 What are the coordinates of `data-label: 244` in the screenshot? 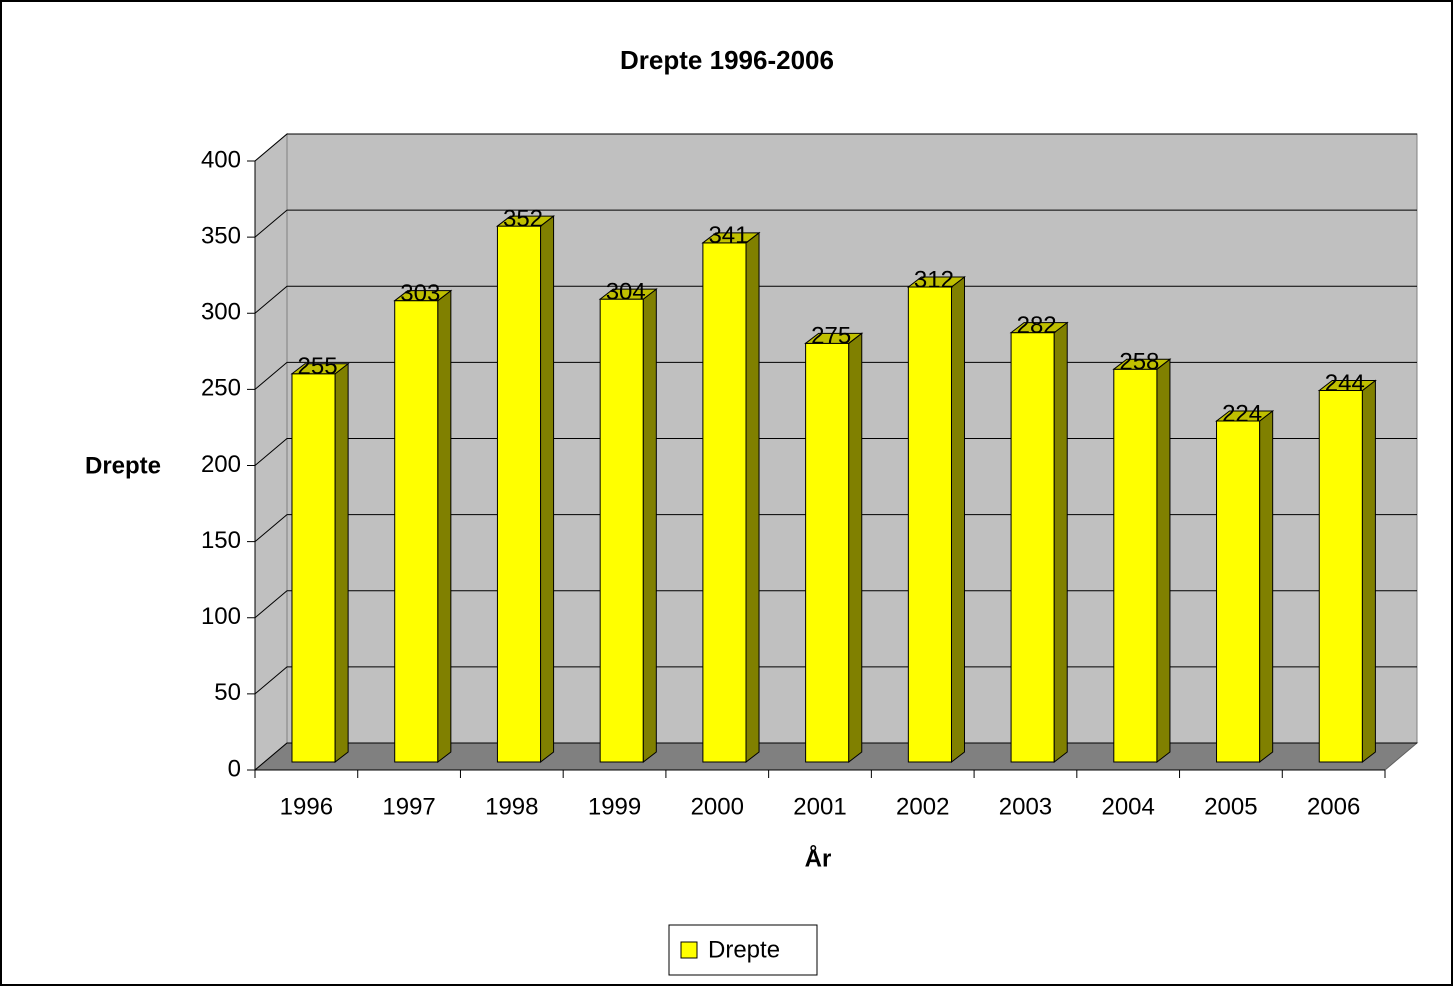 It's located at (1345, 383).